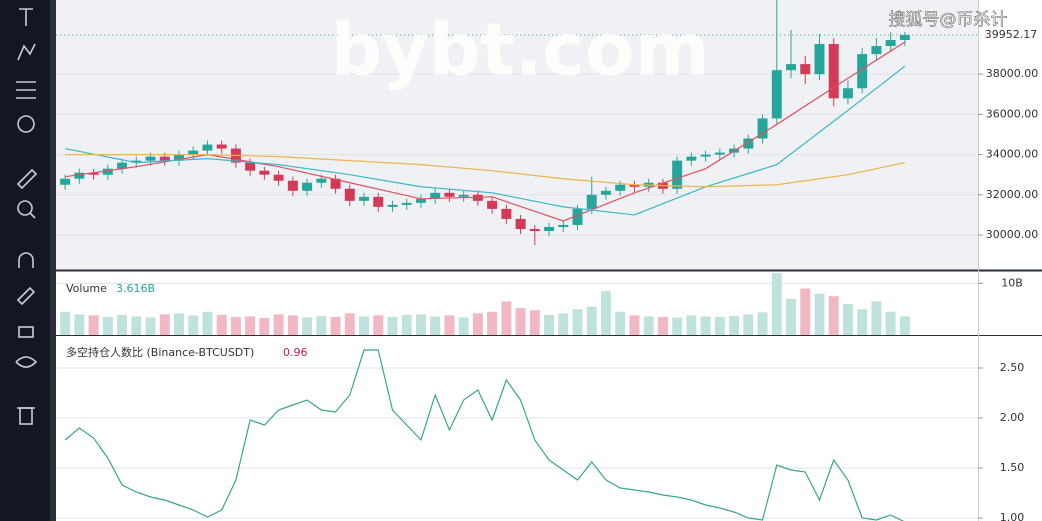  What do you see at coordinates (26, 216) in the screenshot?
I see `toolbar-icons` at bounding box center [26, 216].